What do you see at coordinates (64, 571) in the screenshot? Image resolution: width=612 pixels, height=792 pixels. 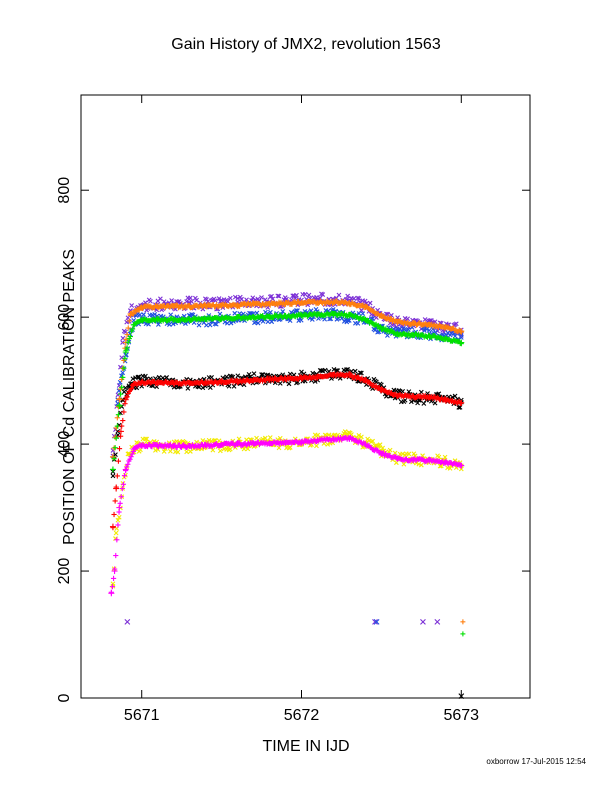 I see `y-tick-label: 200` at bounding box center [64, 571].